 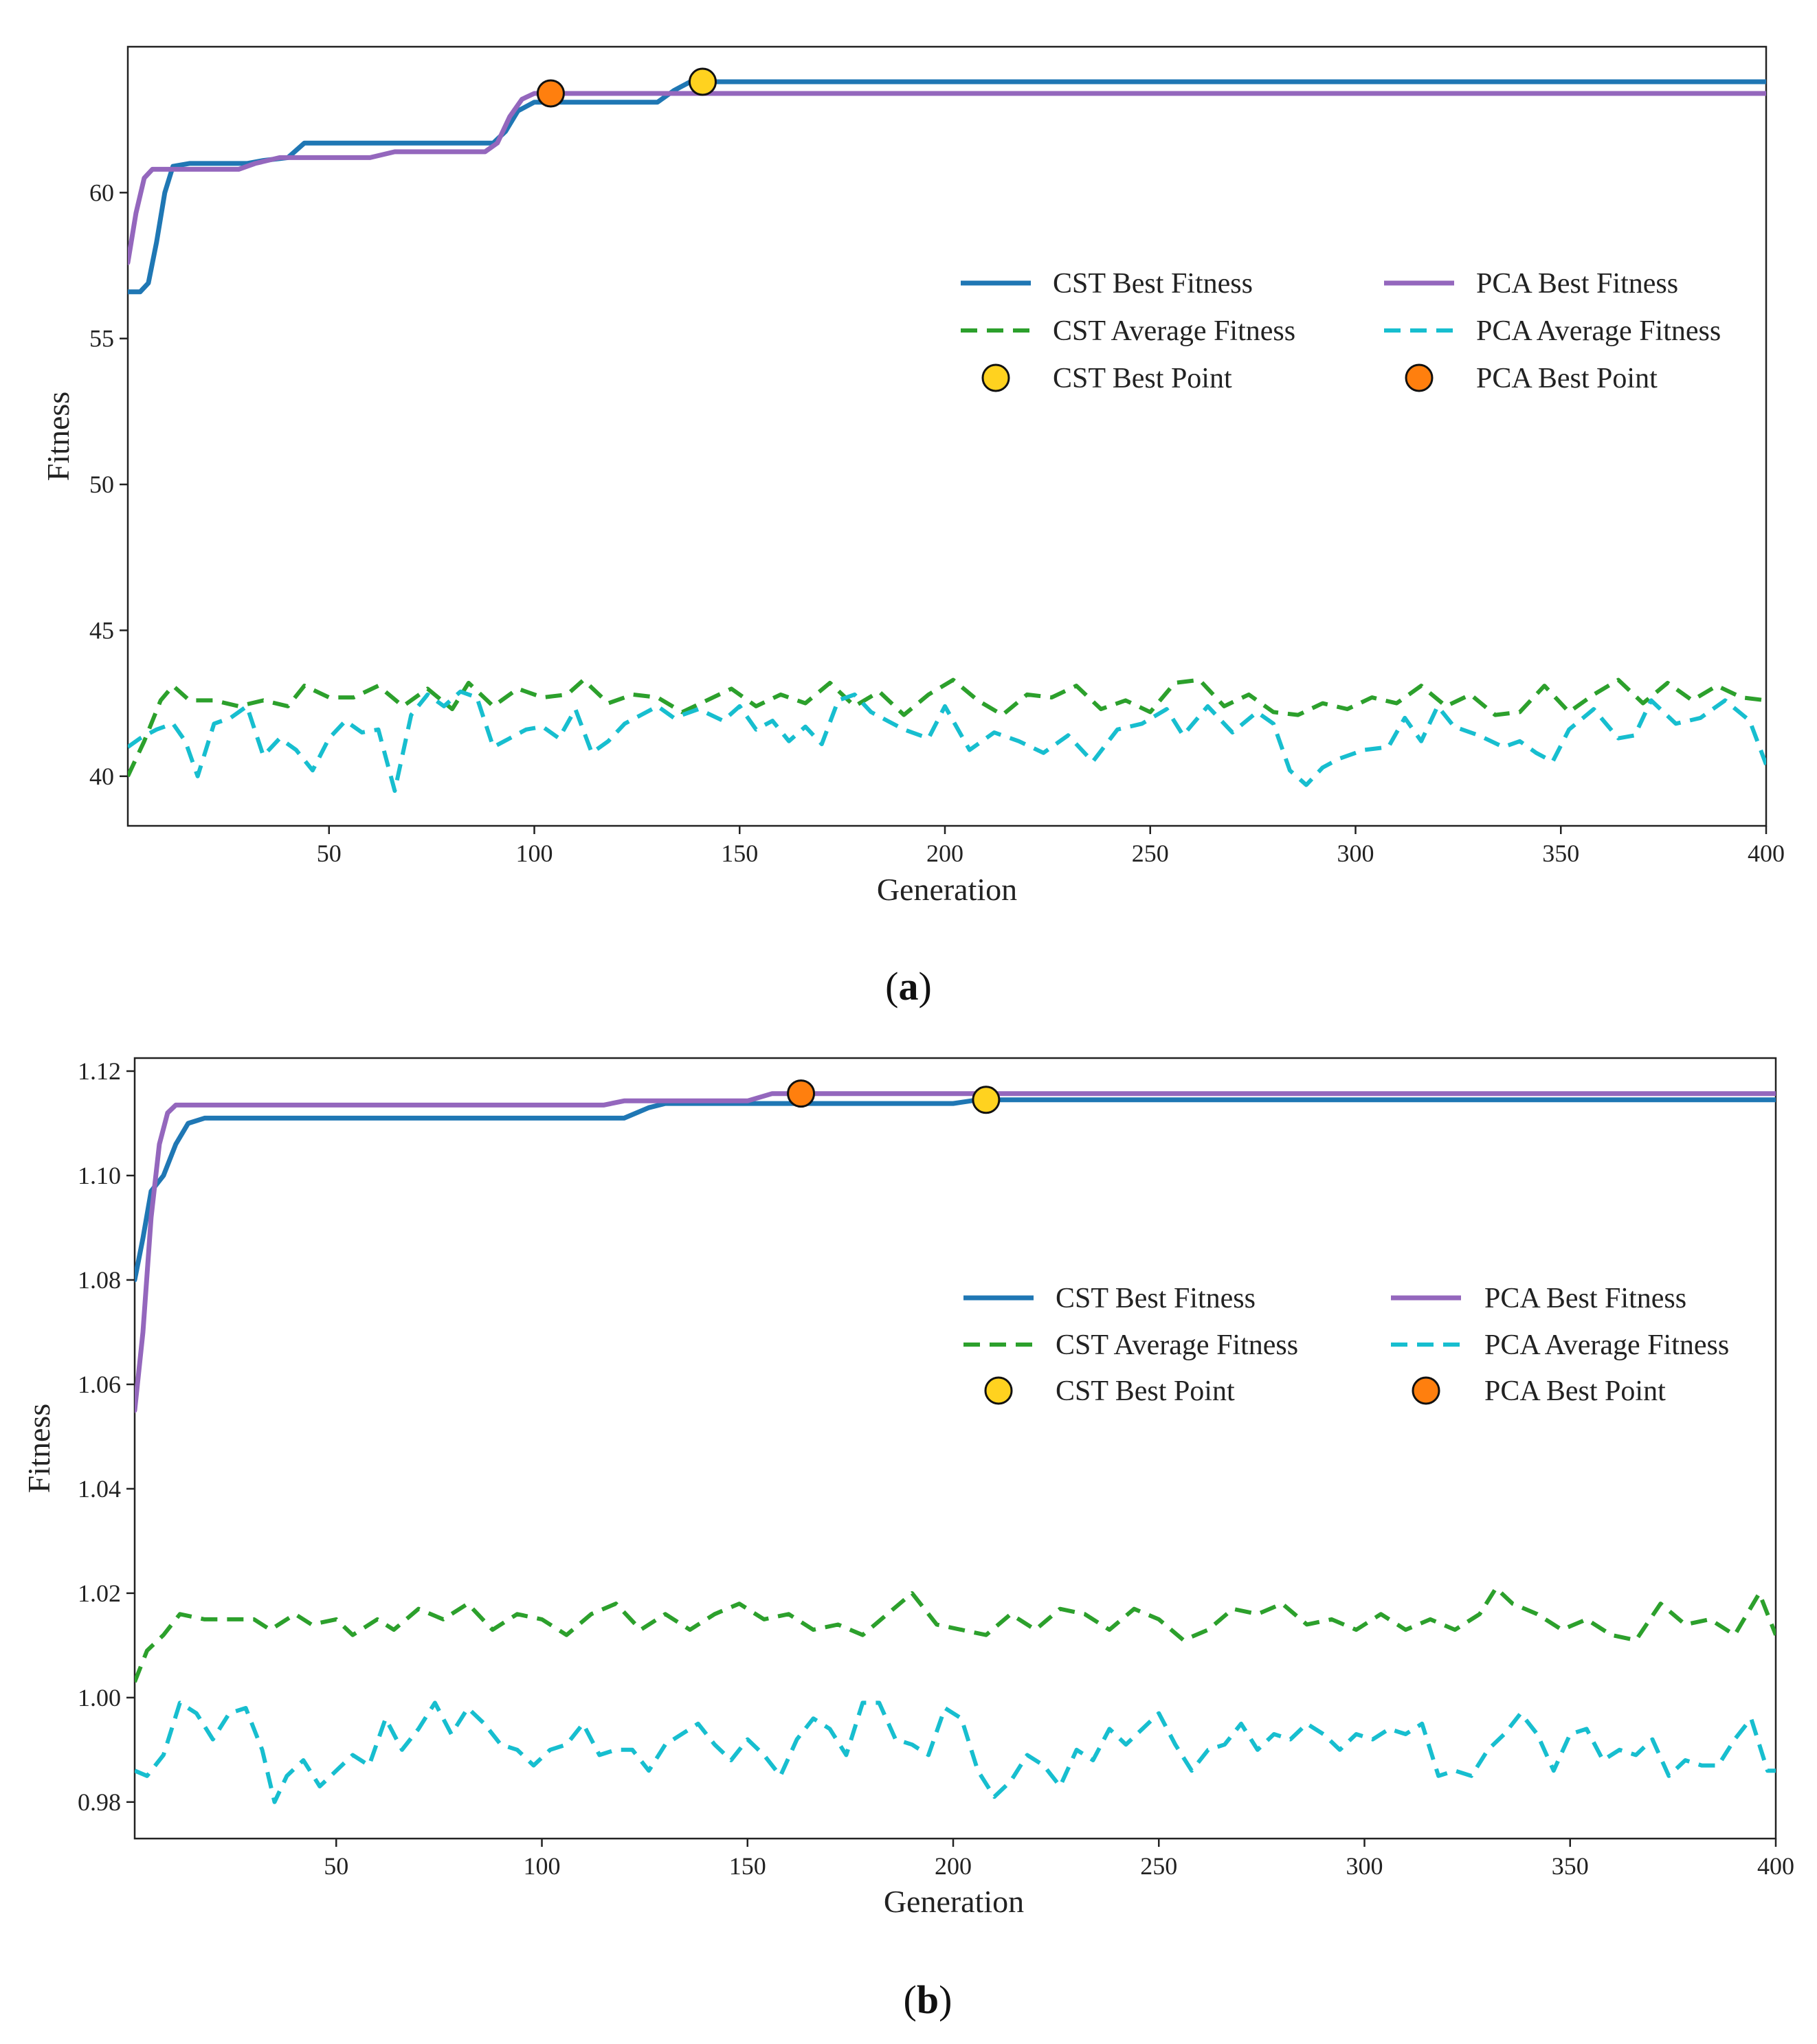 What do you see at coordinates (100, 1175) in the screenshot?
I see `y-tick-label: 1.10` at bounding box center [100, 1175].